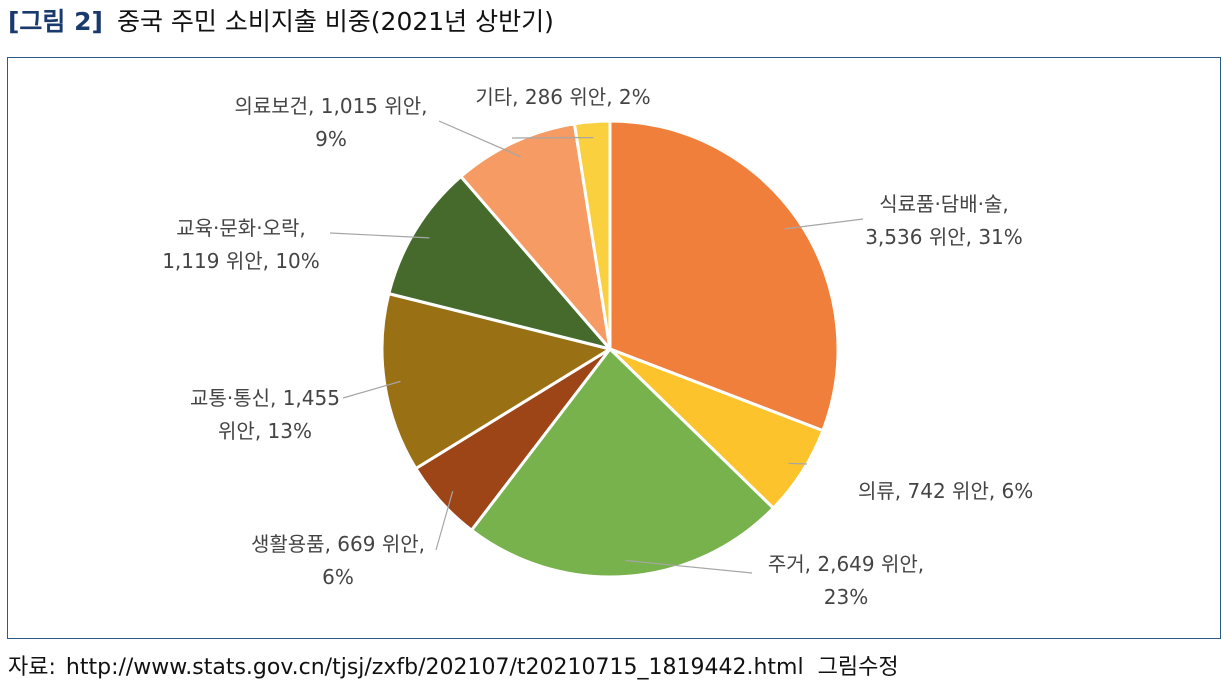 This screenshot has height=691, width=1227. Describe the element at coordinates (241, 244) in the screenshot. I see `slice-data-label: 교육·문화·오락, 1,119 위안, 10%` at that location.